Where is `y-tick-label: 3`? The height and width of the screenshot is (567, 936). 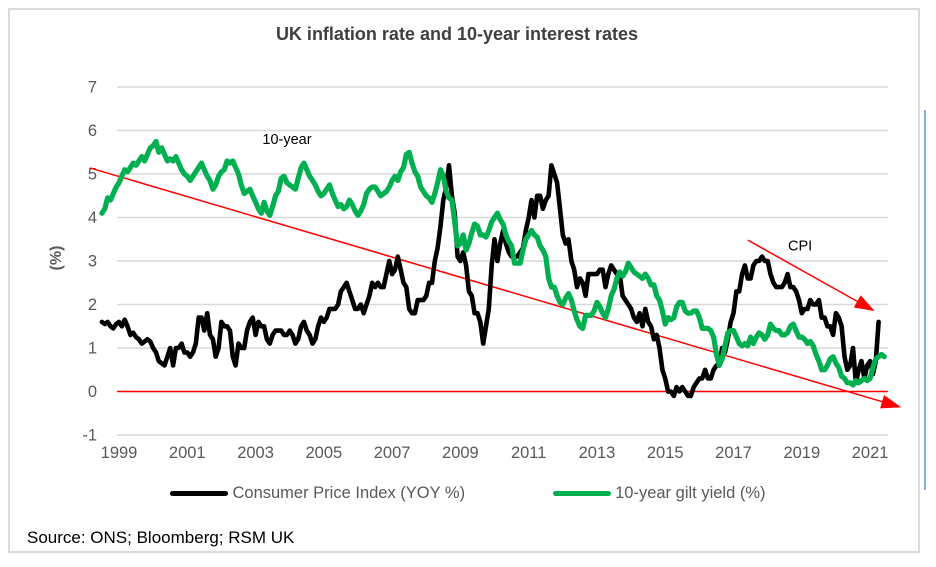 y-tick-label: 3 is located at coordinates (92, 262).